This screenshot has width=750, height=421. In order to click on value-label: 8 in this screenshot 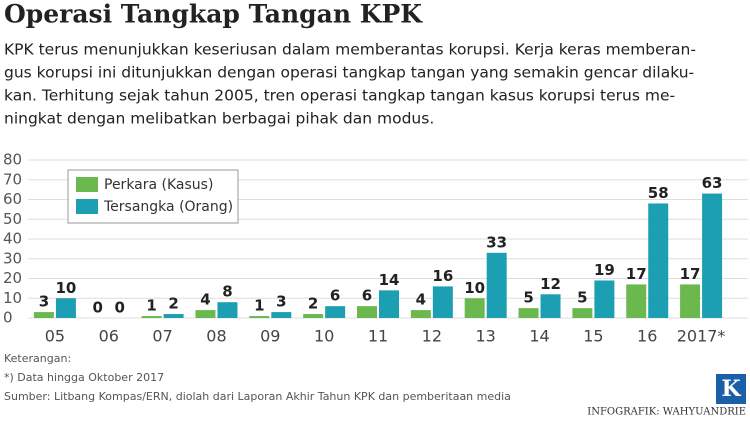, I will do `click(227, 292)`.